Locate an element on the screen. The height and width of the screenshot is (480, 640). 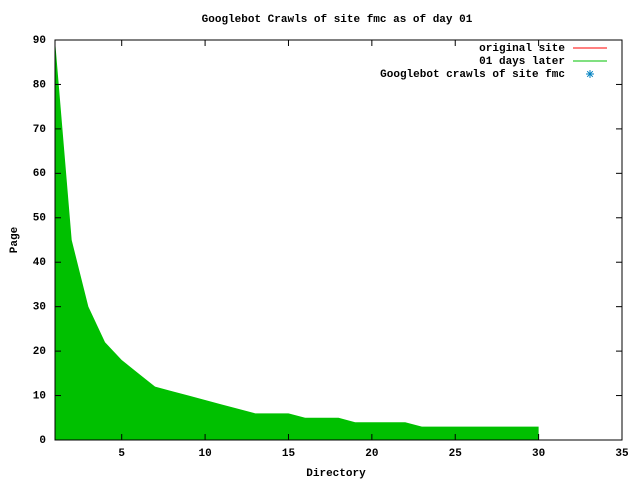
y-tick-label: 0 is located at coordinates (42, 441).